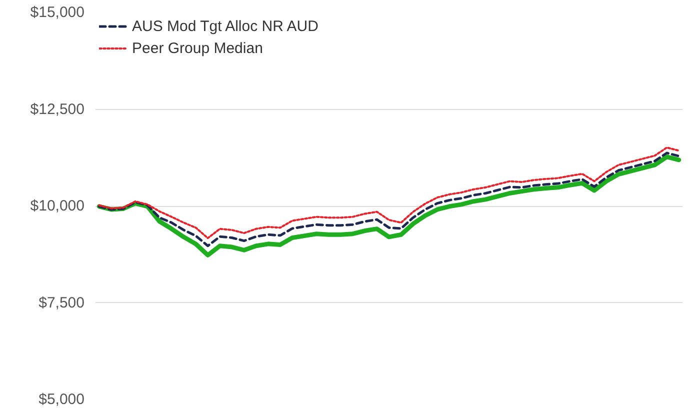 This screenshot has width=696, height=413. Describe the element at coordinates (57, 206) in the screenshot. I see `y-tick-label: $10,000` at that location.